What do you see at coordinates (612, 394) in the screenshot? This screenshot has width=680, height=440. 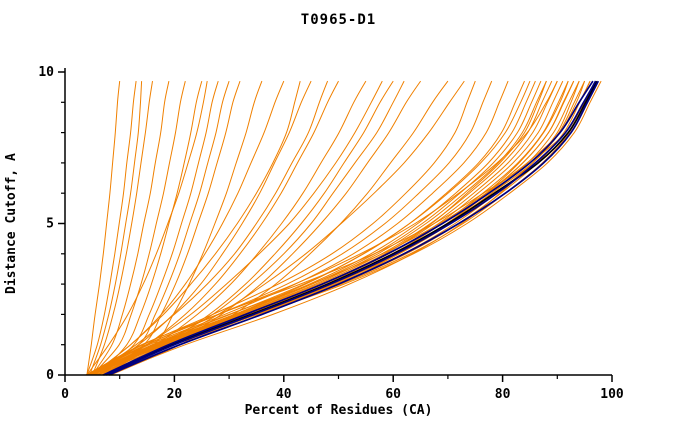 I see `x-tick-label: 100` at bounding box center [612, 394].